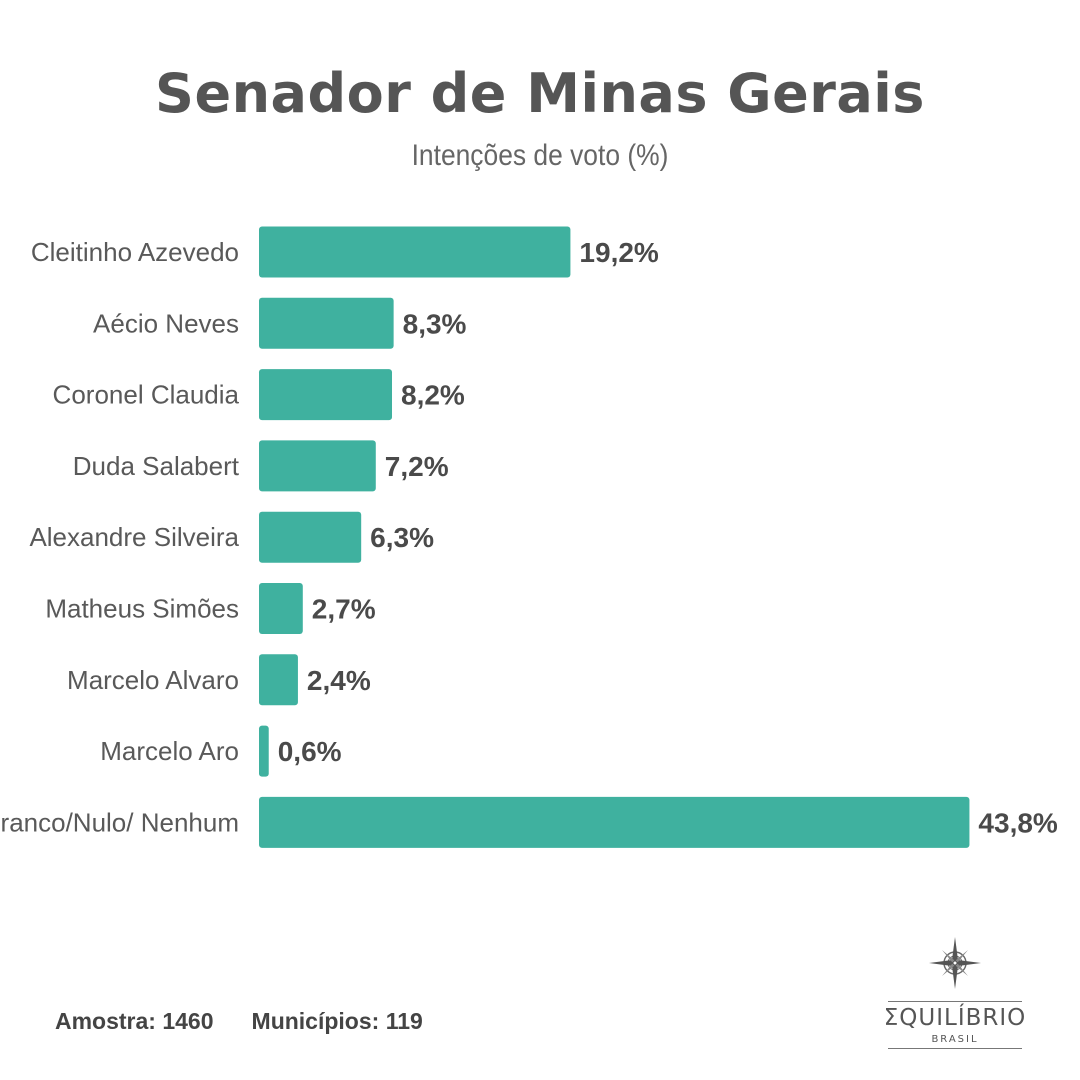  Describe the element at coordinates (119, 822) in the screenshot. I see `category-label-8: Branco/Nulo/ Nenhum` at that location.